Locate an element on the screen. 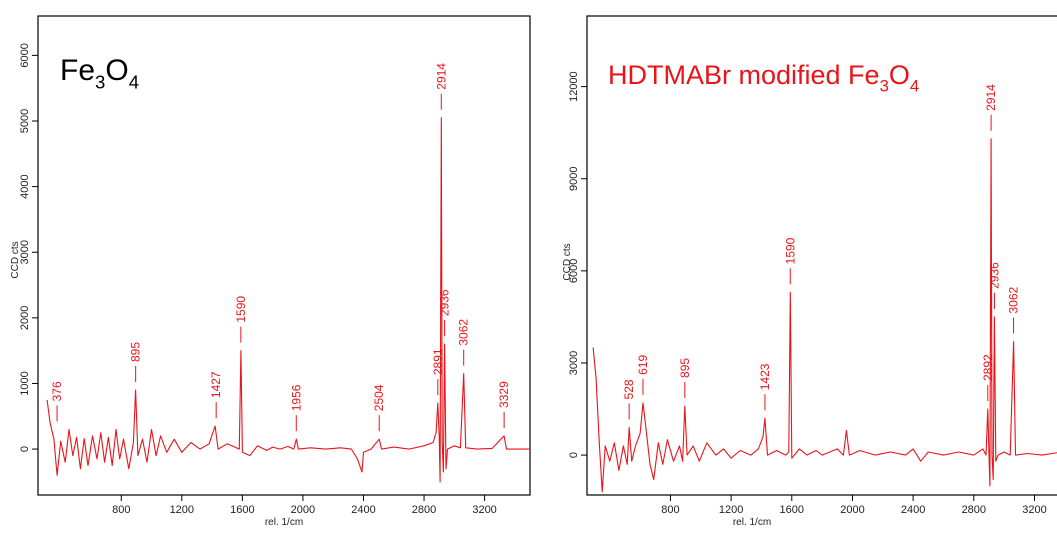  panel-title-part: HDTMABr modified Fe is located at coordinates (744, 75).